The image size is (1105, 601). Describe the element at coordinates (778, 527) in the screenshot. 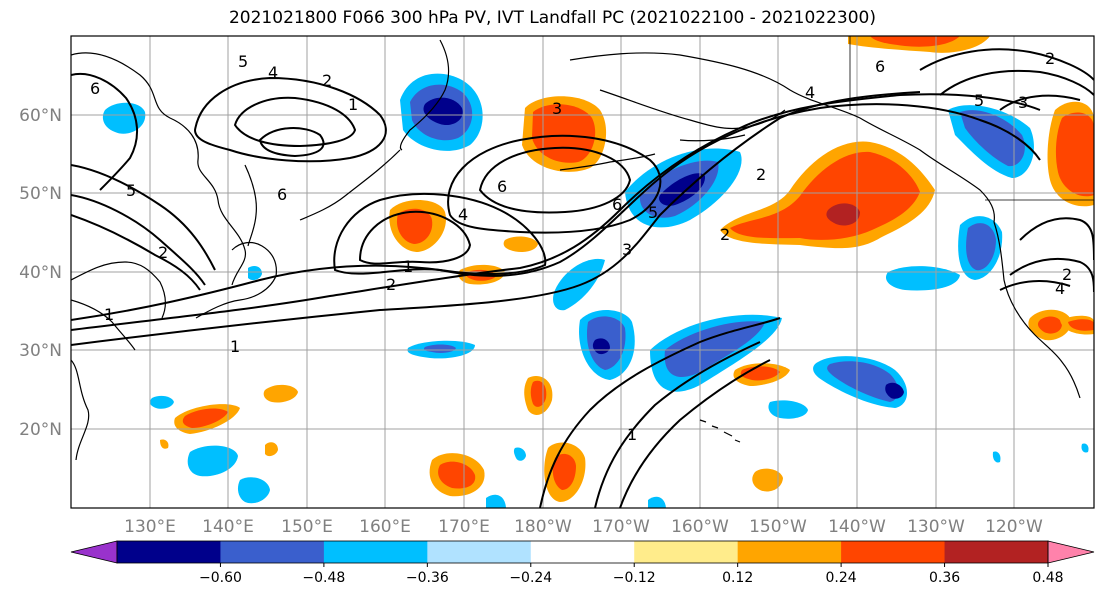

I see `lon-label: 150°W` at that location.